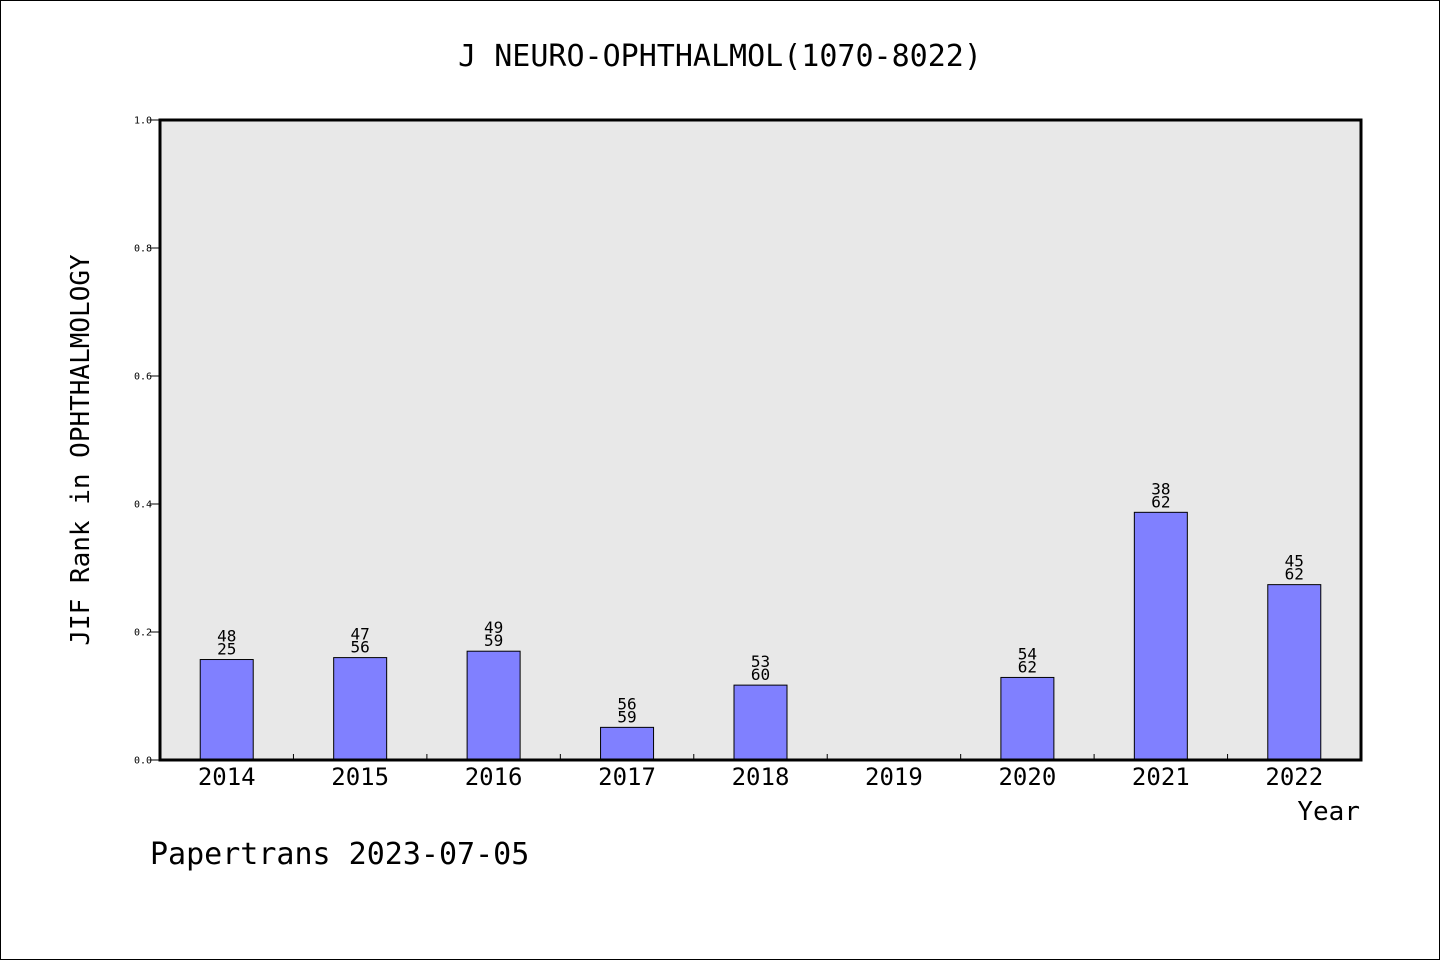 Image resolution: width=1440 pixels, height=960 pixels. I want to click on x-tick-label: 2019, so click(894, 777).